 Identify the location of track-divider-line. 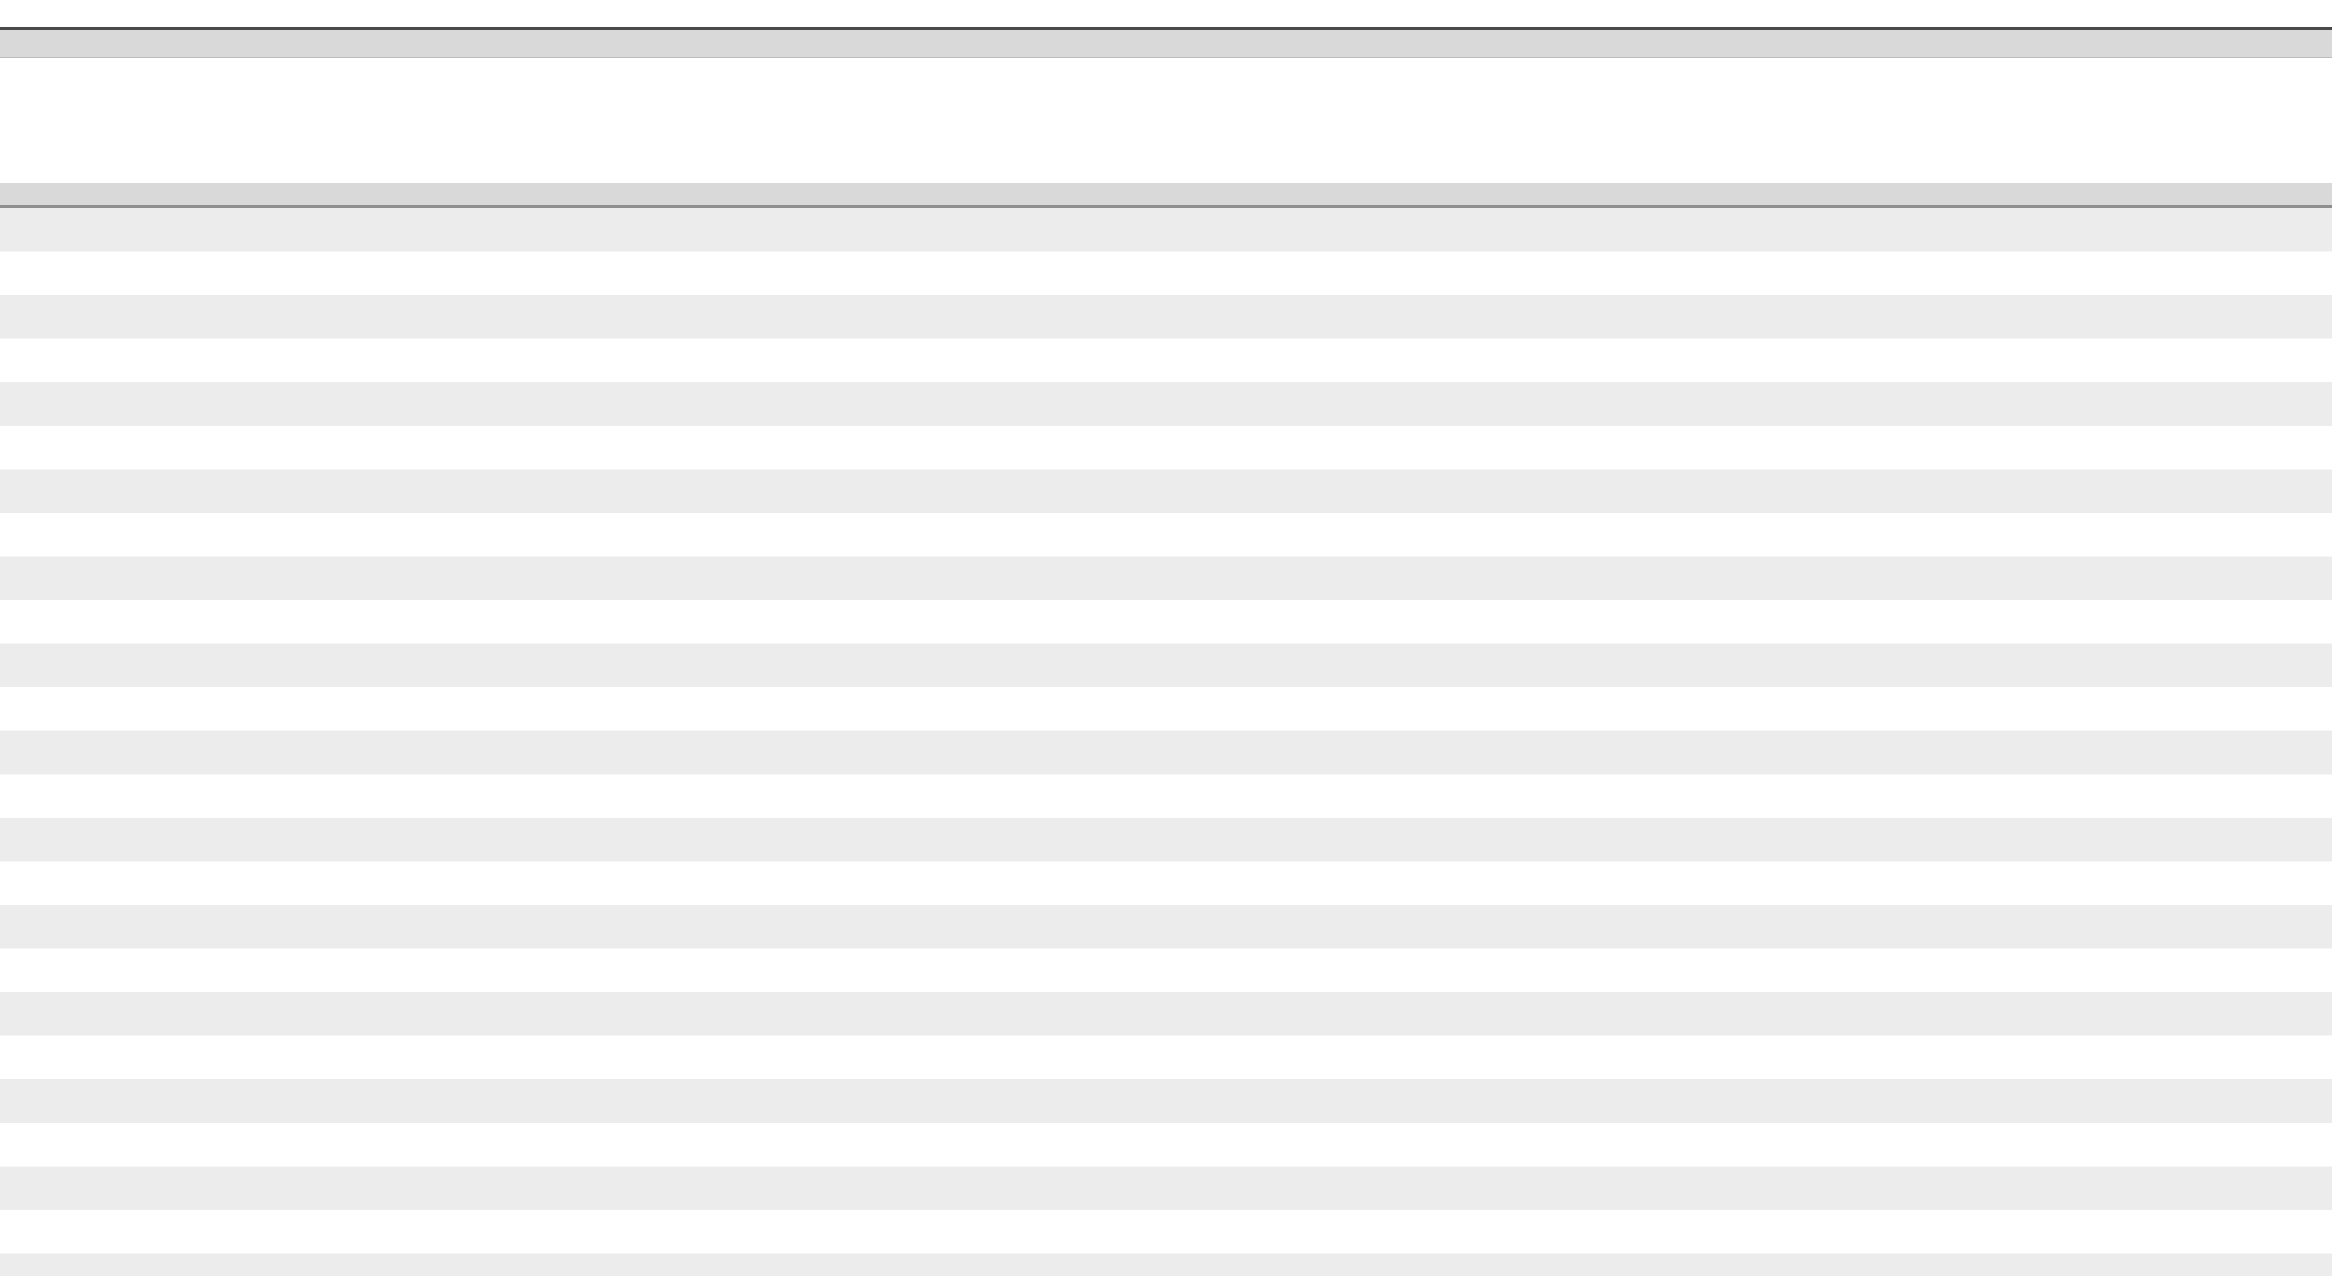
(1166, 206).